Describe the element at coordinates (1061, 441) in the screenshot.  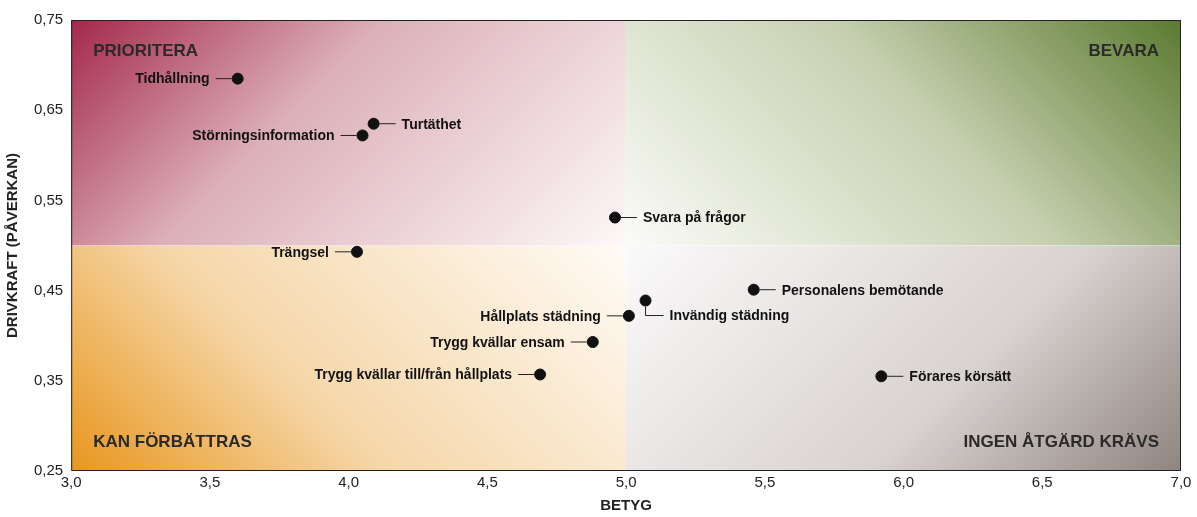
I see `annotation: INGEN ÅTGÄRD KRÄVS` at that location.